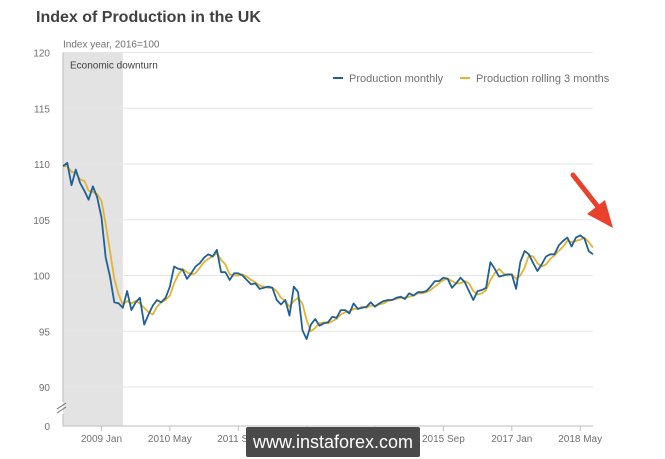 The width and height of the screenshot is (665, 459). Describe the element at coordinates (148, 17) in the screenshot. I see `chart-title: Index of Production in the UK` at that location.